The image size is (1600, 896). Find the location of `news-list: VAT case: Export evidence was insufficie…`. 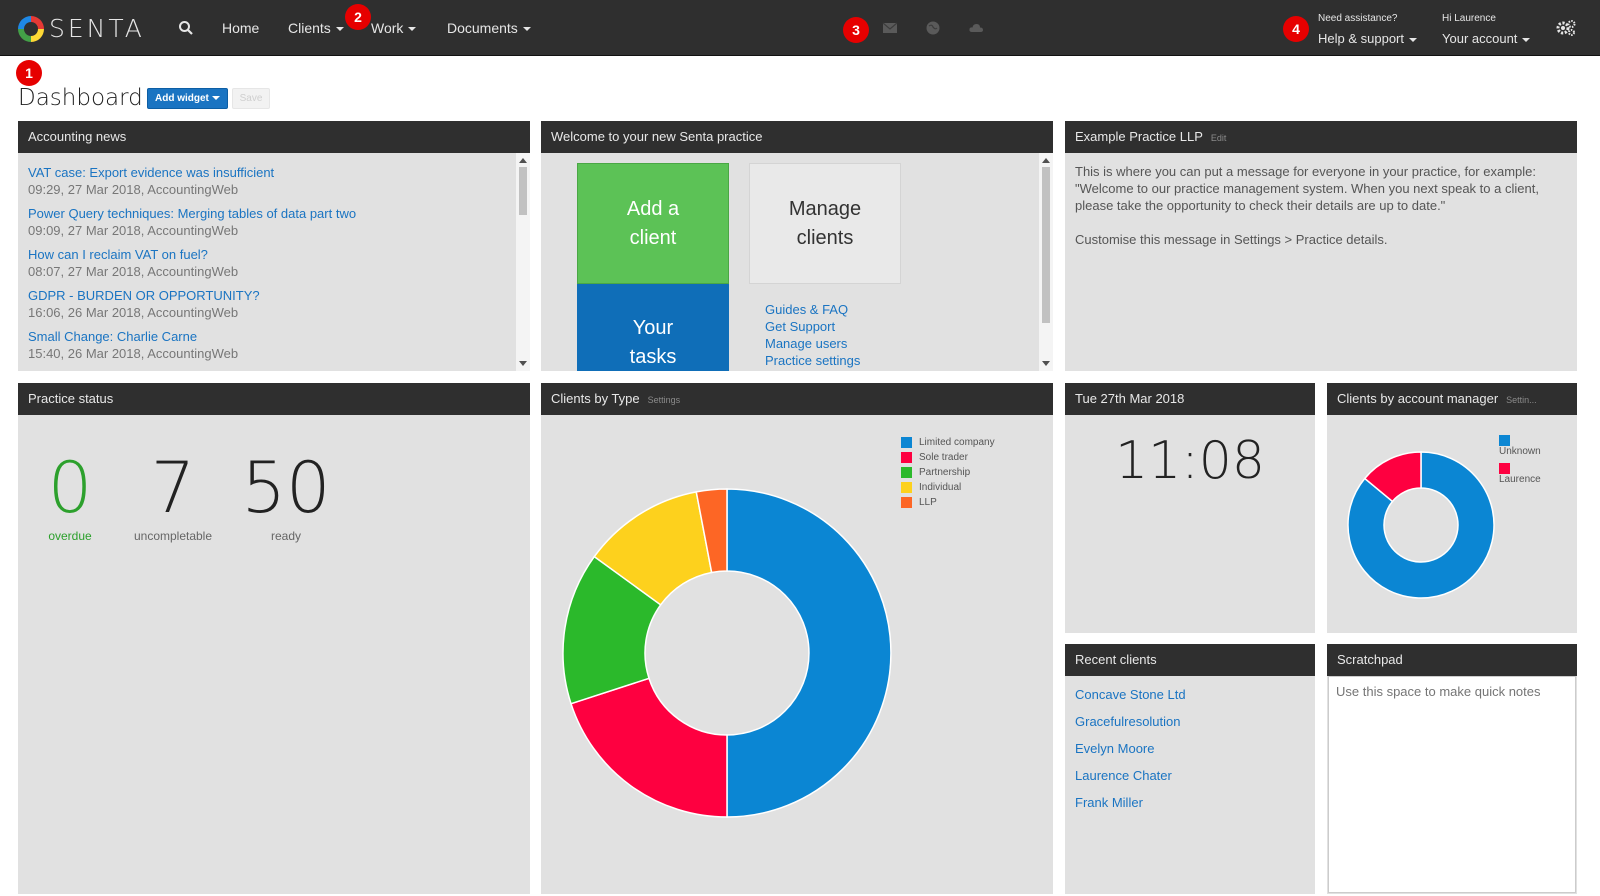

news-list: VAT case: Export evidence was insufficie… is located at coordinates (274, 262).